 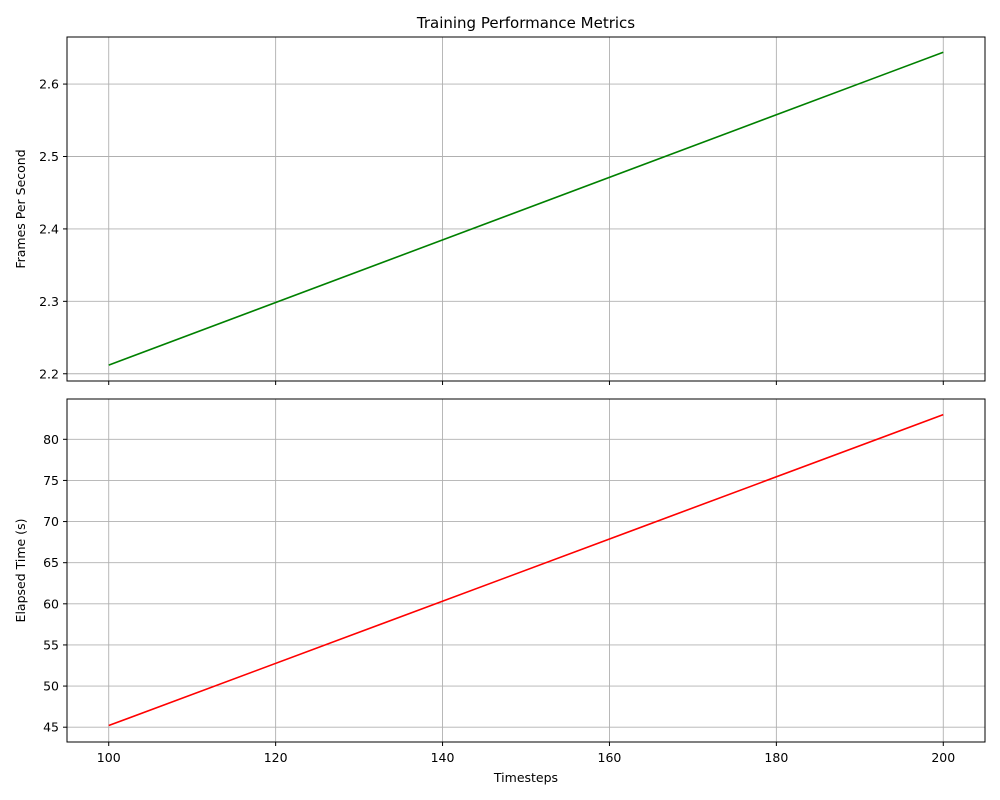 I want to click on x-tick-label: 120, so click(x=276, y=757).